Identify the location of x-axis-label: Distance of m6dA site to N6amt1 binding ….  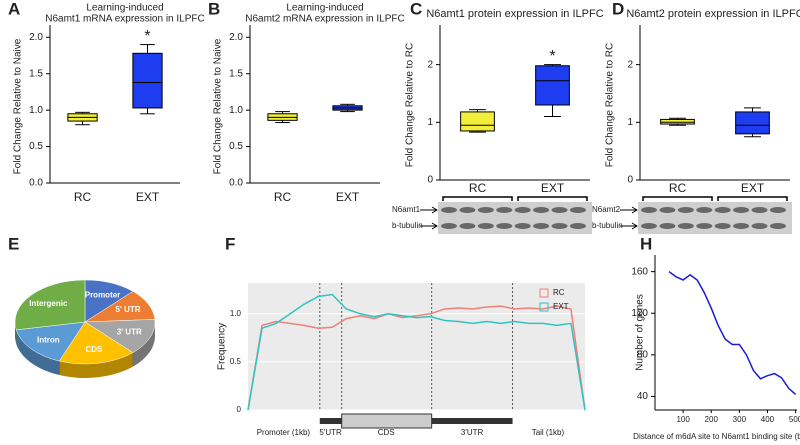
(716, 436).